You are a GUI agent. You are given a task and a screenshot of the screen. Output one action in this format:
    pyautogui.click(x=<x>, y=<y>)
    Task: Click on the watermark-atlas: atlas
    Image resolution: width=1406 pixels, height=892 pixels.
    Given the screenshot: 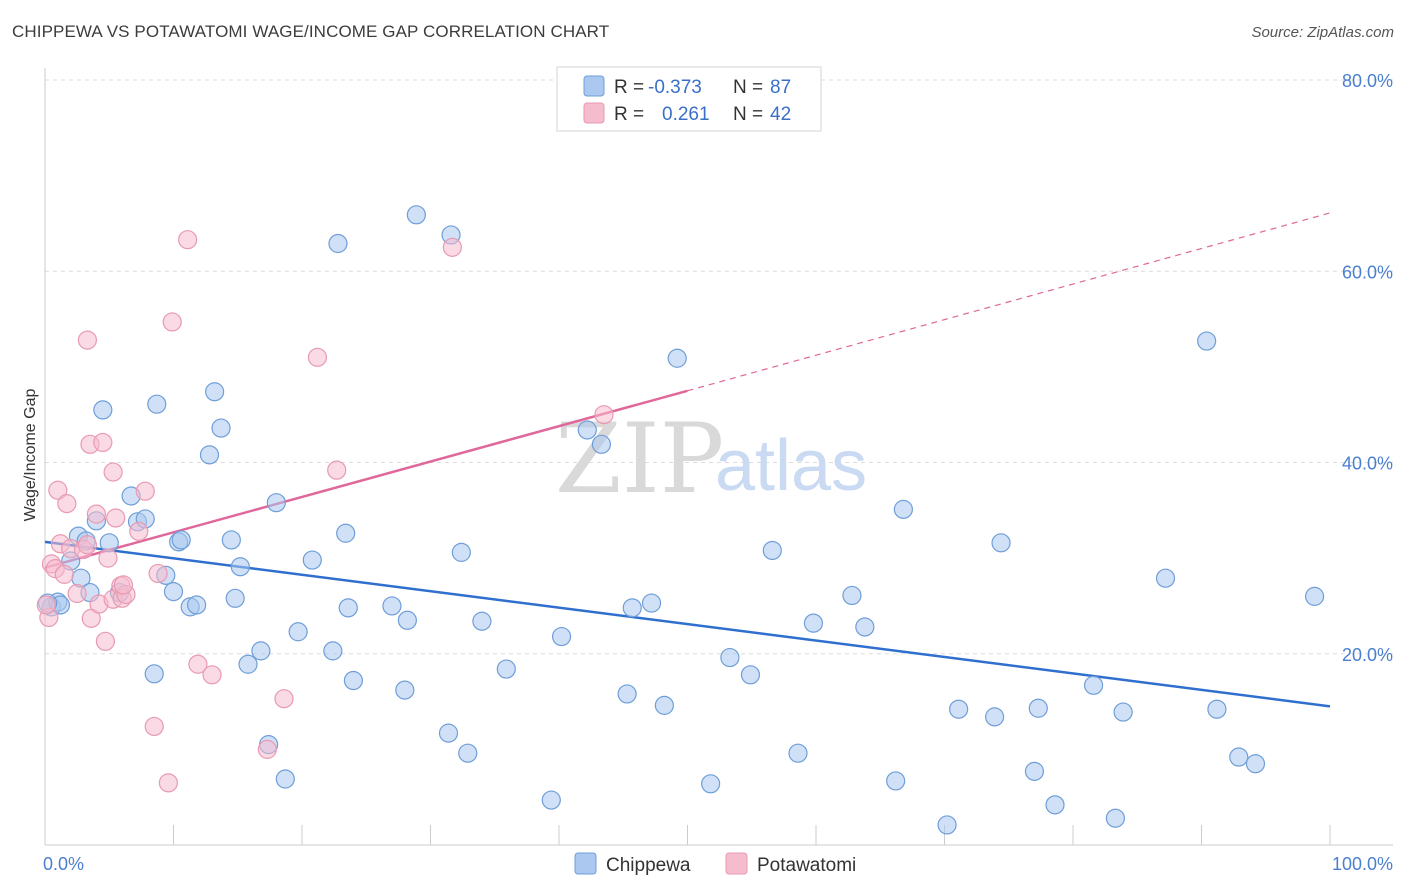 What is the action you would take?
    pyautogui.click(x=791, y=466)
    